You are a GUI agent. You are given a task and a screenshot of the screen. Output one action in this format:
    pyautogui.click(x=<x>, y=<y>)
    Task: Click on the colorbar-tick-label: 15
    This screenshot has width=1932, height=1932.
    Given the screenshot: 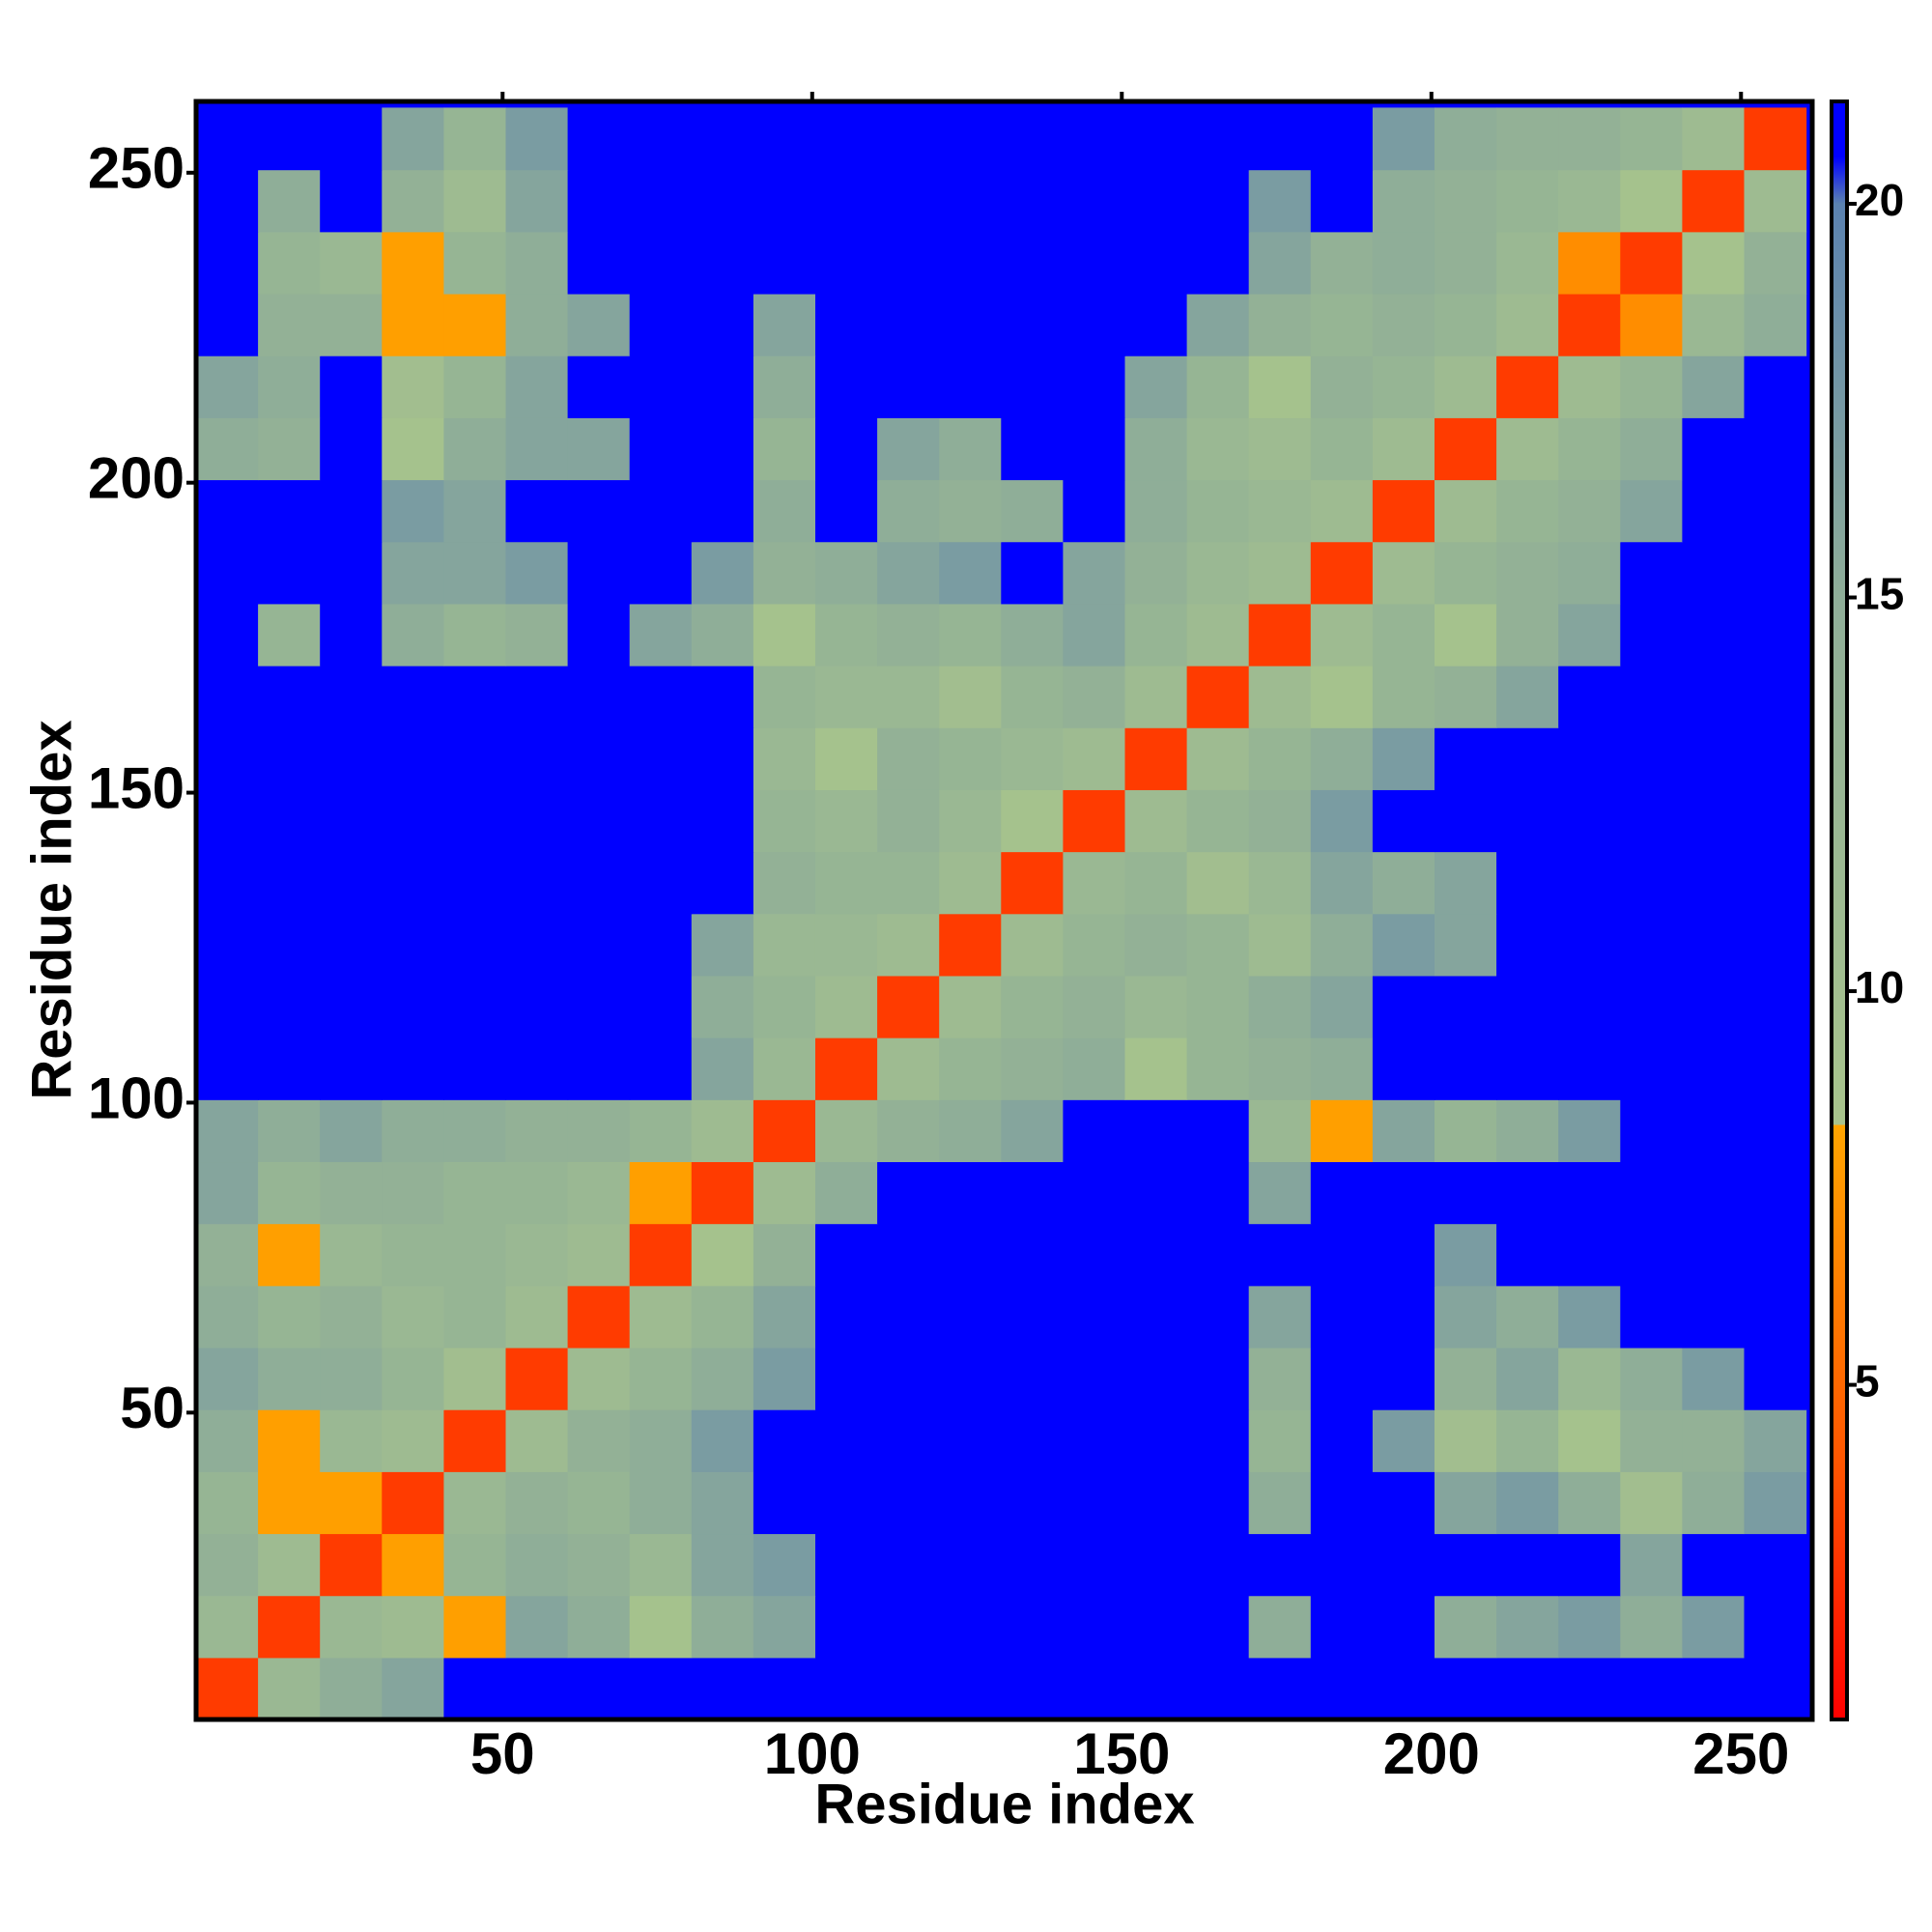 What is the action you would take?
    pyautogui.click(x=1879, y=594)
    